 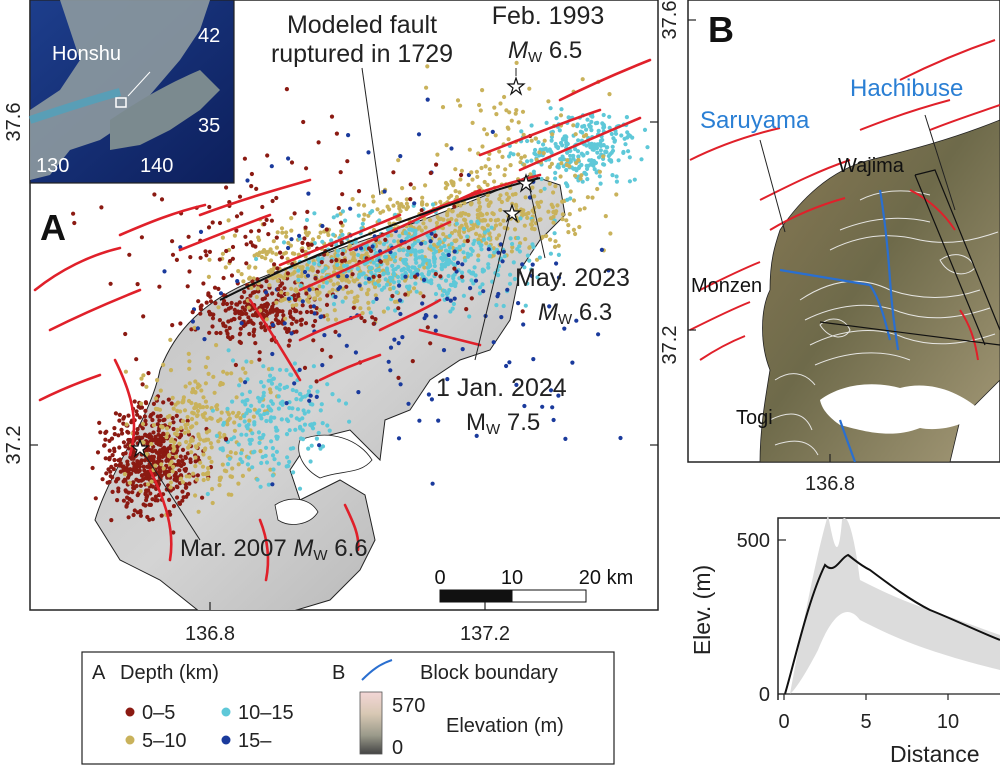 I want to click on hachibuse-label: Hachibuse, so click(x=906, y=88).